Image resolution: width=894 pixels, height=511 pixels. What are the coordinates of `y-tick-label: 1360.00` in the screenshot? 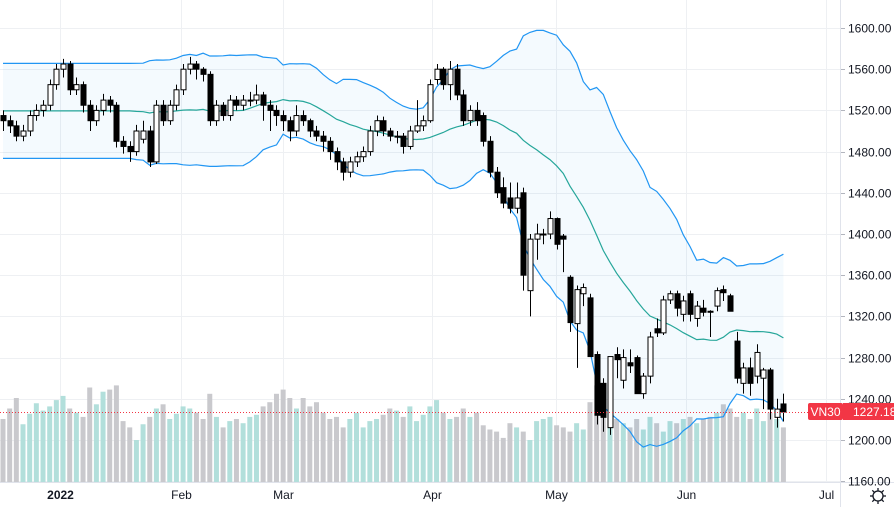 It's located at (870, 276).